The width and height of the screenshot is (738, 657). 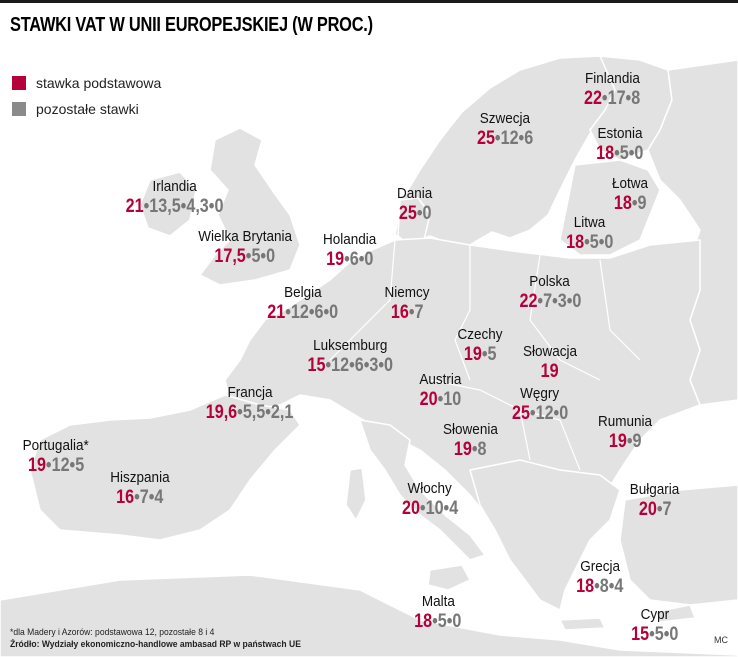 What do you see at coordinates (549, 413) in the screenshot?
I see `rate-other: •12•0` at bounding box center [549, 413].